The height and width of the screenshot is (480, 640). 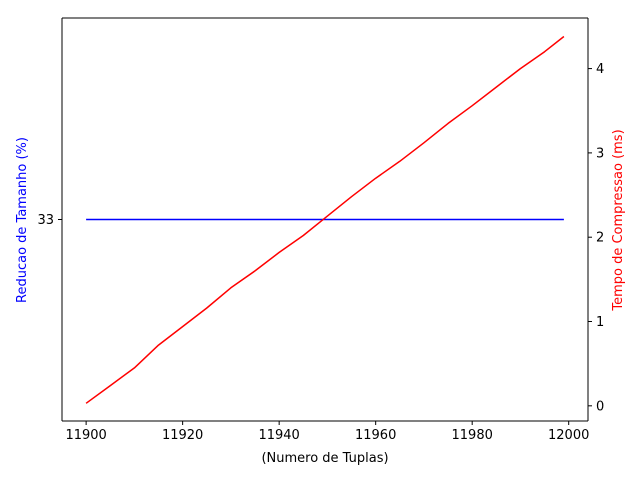 What do you see at coordinates (45, 220) in the screenshot?
I see `left-y-tick-label: 33` at bounding box center [45, 220].